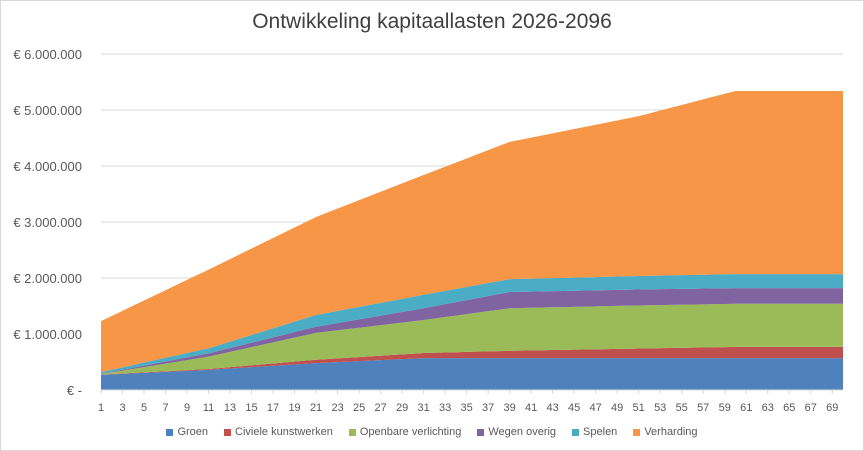 This screenshot has width=864, height=451. What do you see at coordinates (746, 408) in the screenshot?
I see `x-tick-label: 61` at bounding box center [746, 408].